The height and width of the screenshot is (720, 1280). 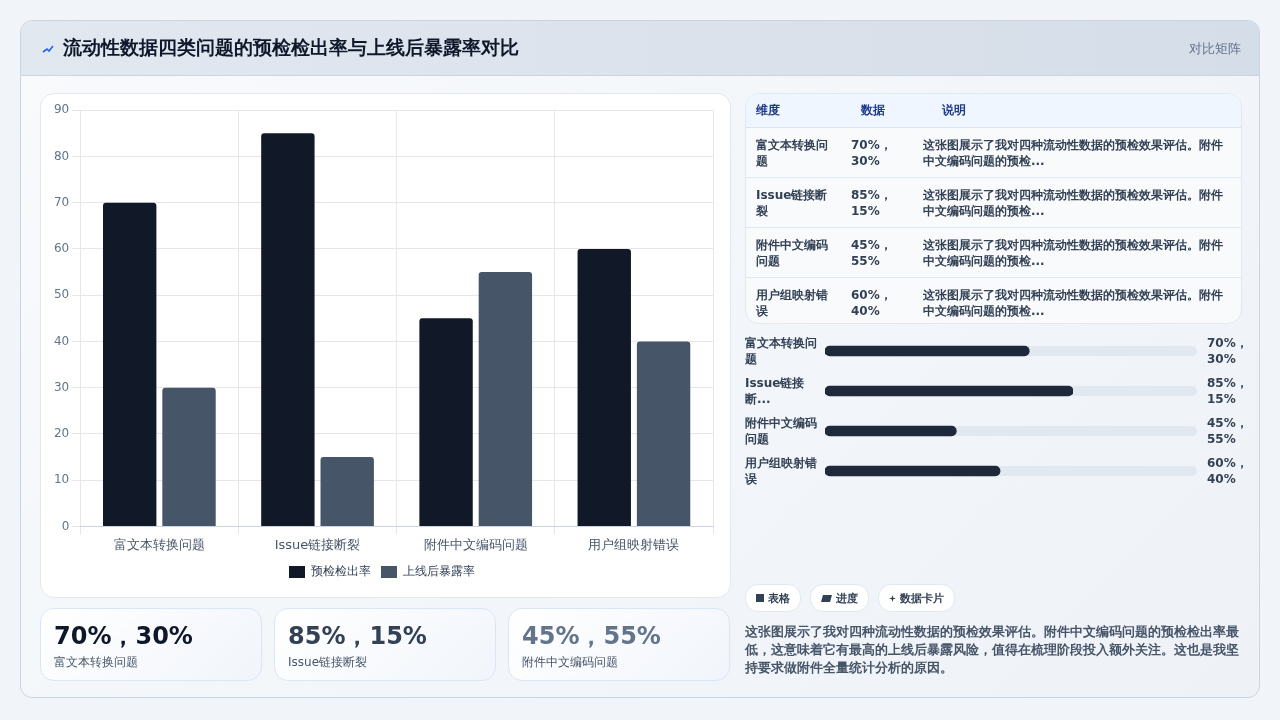 What do you see at coordinates (61, 433) in the screenshot?
I see `y-tick-label: 20` at bounding box center [61, 433].